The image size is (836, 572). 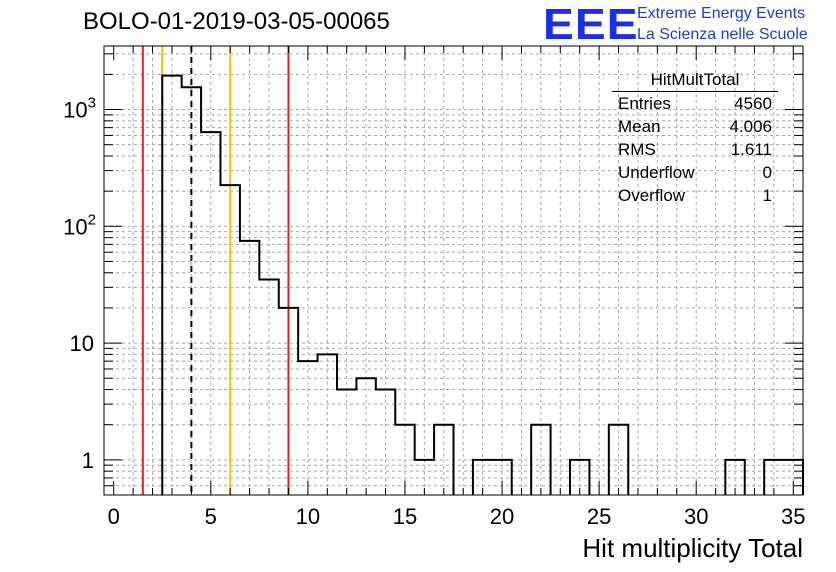 What do you see at coordinates (82, 343) in the screenshot?
I see `y-tick-label: 10` at bounding box center [82, 343].